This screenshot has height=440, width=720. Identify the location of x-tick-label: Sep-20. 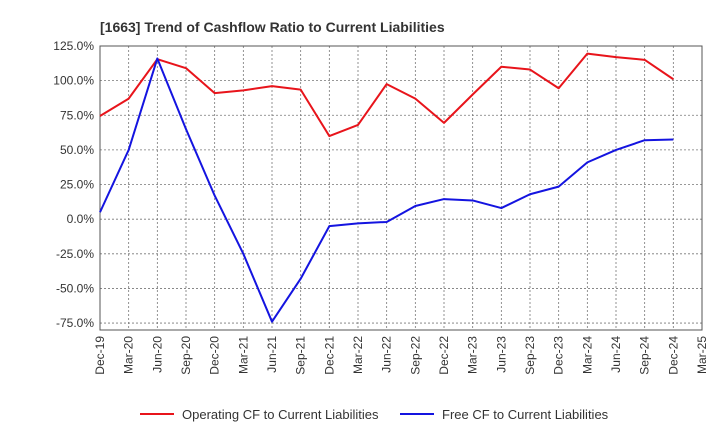
(186, 355).